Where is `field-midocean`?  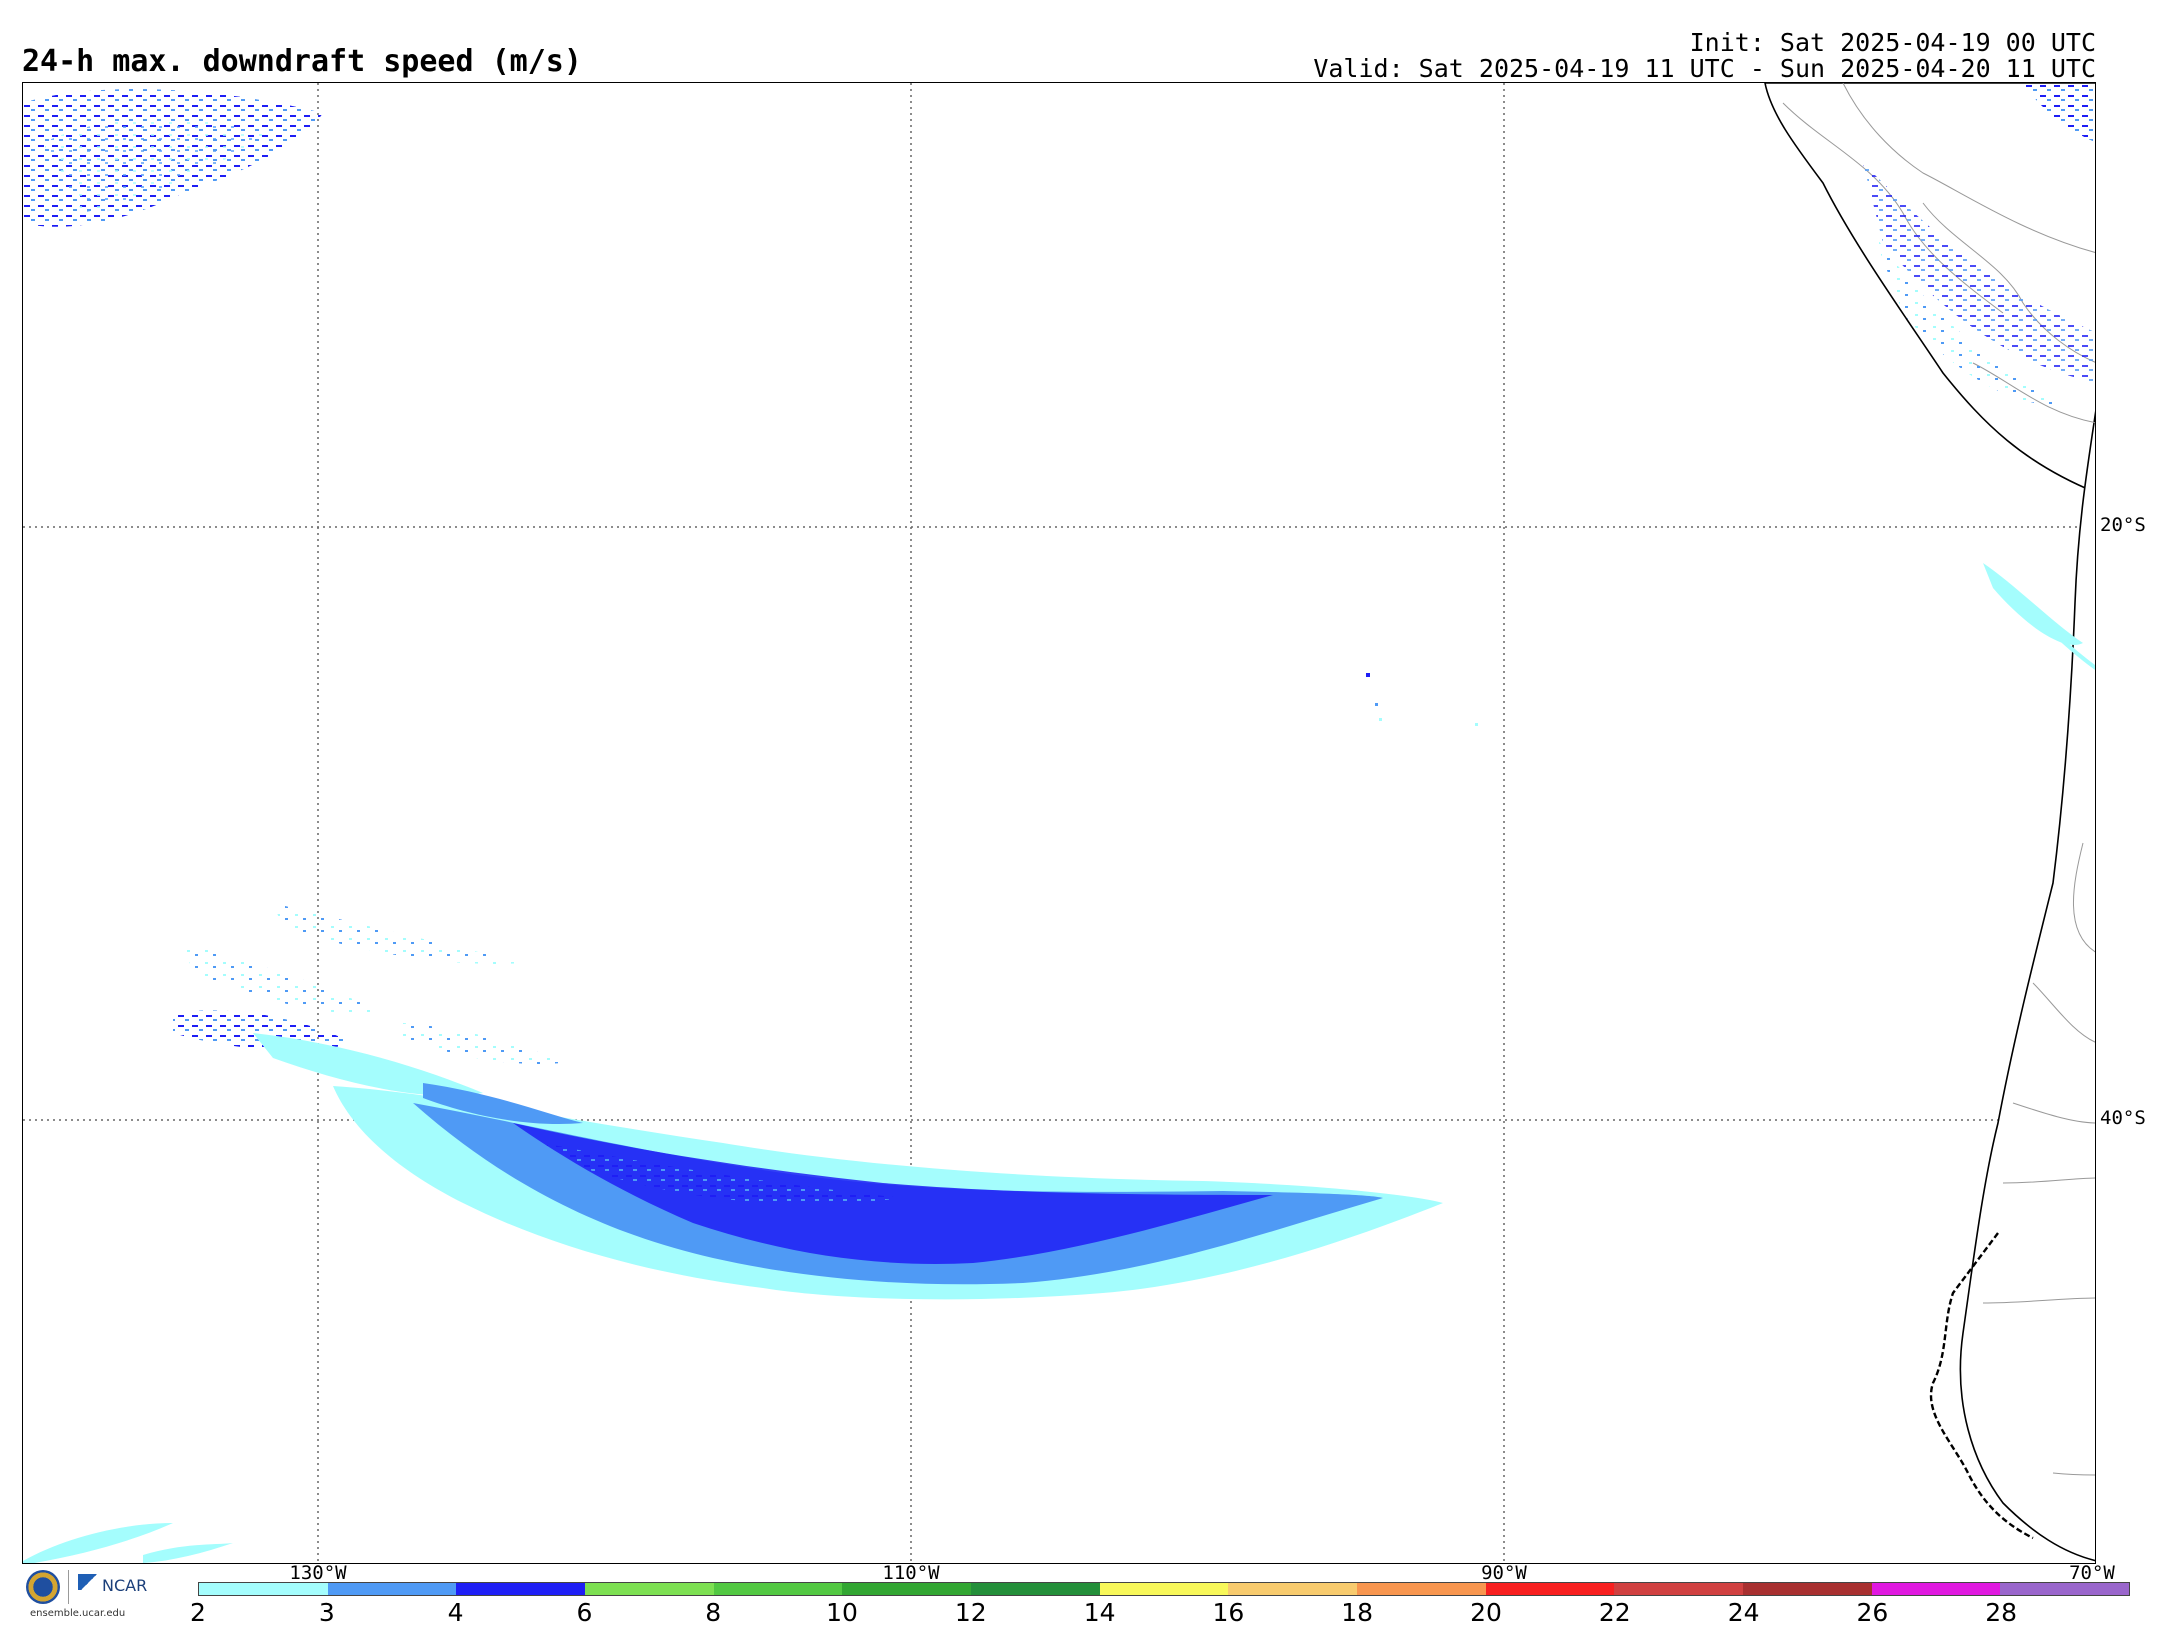
field-midocean is located at coordinates (1422, 699).